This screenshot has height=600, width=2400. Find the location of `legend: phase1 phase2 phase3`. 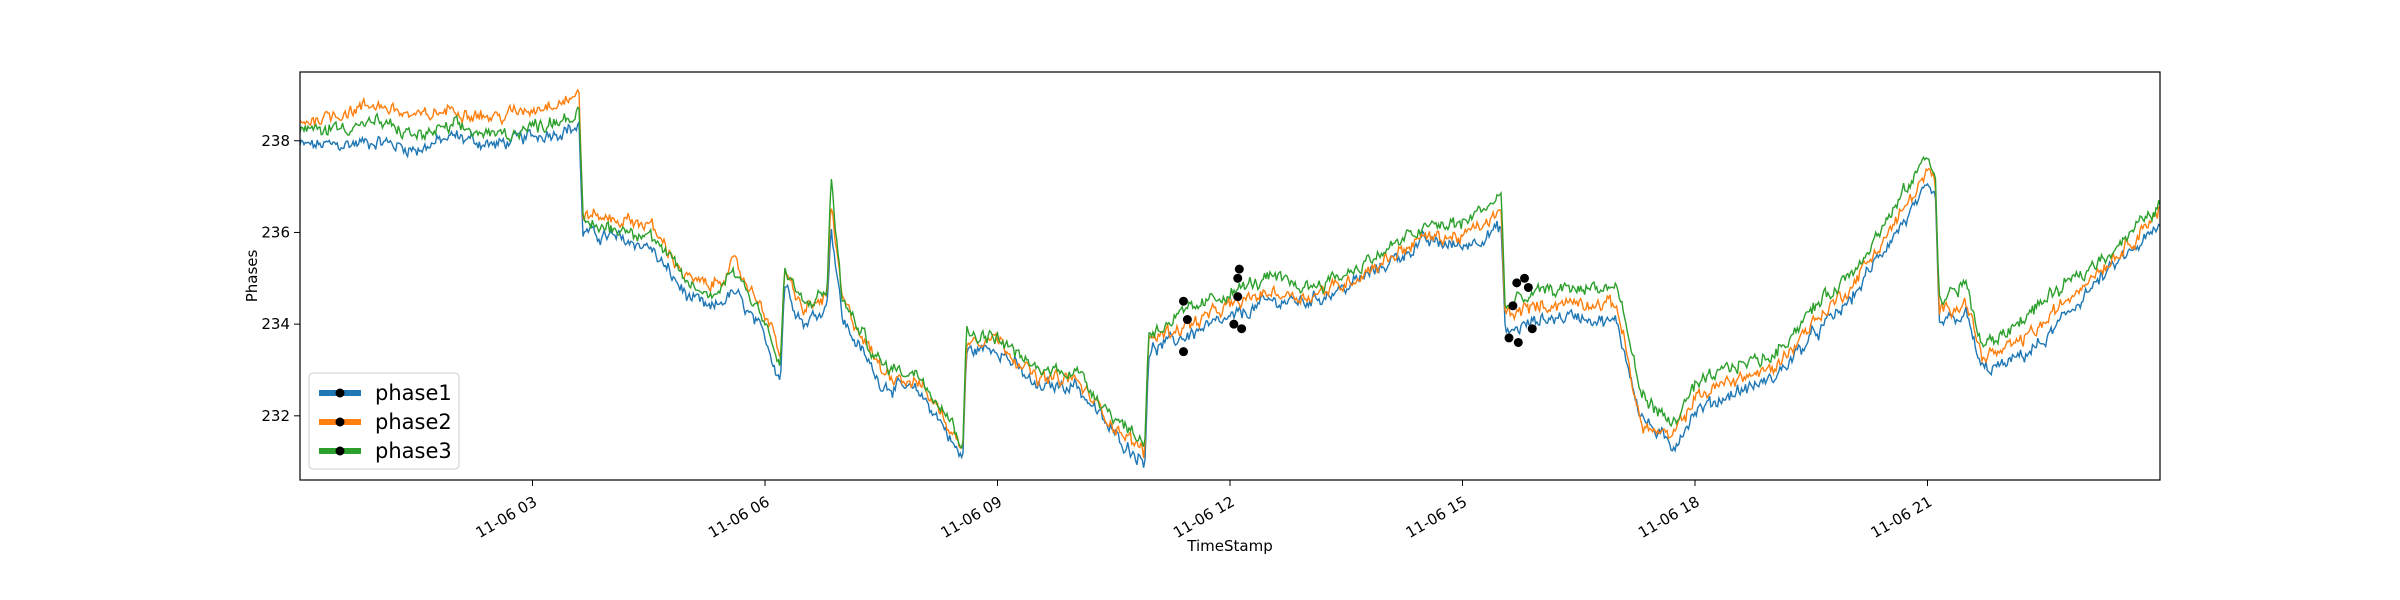

legend: phase1 phase2 phase3 is located at coordinates (384, 421).